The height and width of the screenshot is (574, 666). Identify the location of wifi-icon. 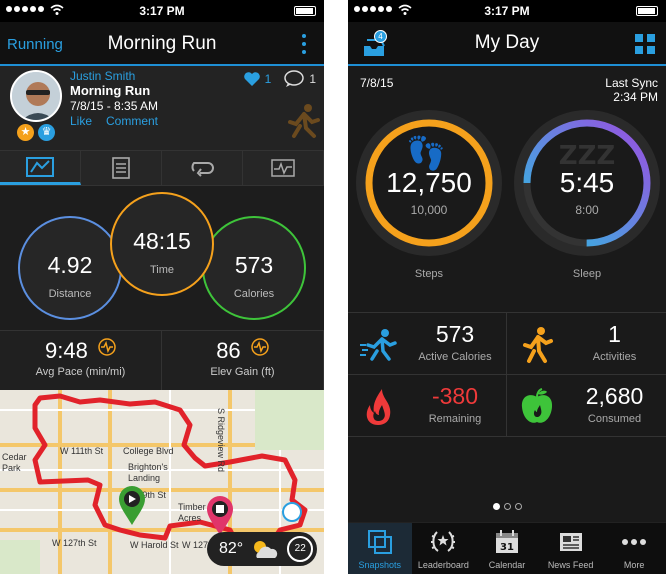
(405, 9).